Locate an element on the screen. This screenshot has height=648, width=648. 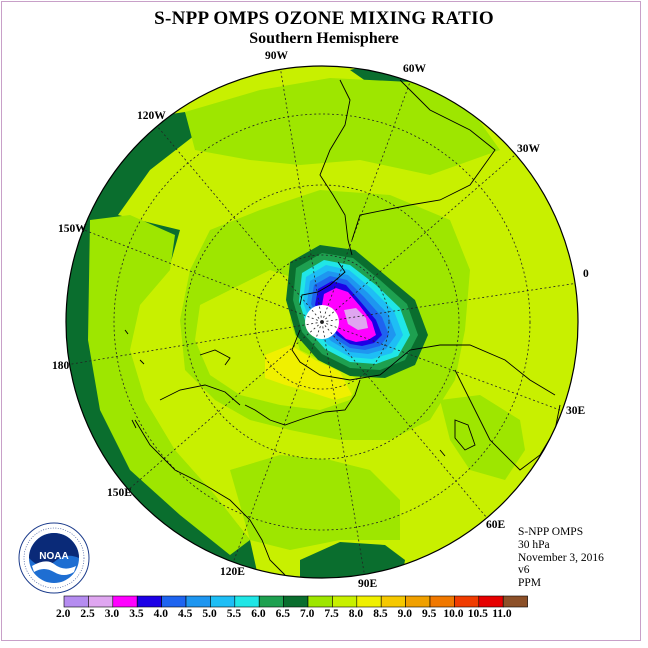
lon-label-60e: 60E is located at coordinates (496, 525).